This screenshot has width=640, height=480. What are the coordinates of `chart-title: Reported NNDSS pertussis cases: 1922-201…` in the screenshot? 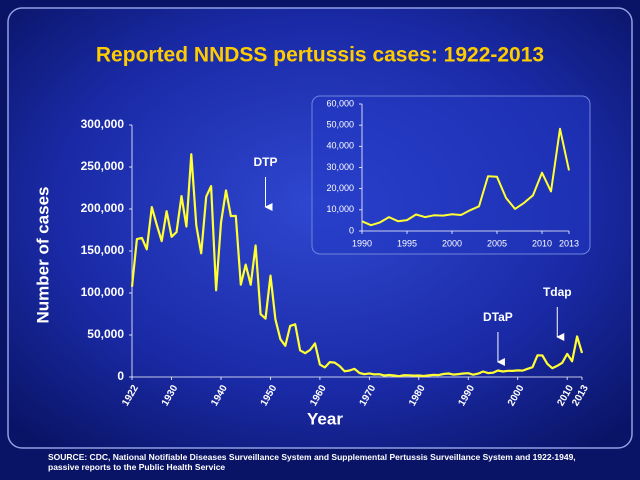 It's located at (320, 55).